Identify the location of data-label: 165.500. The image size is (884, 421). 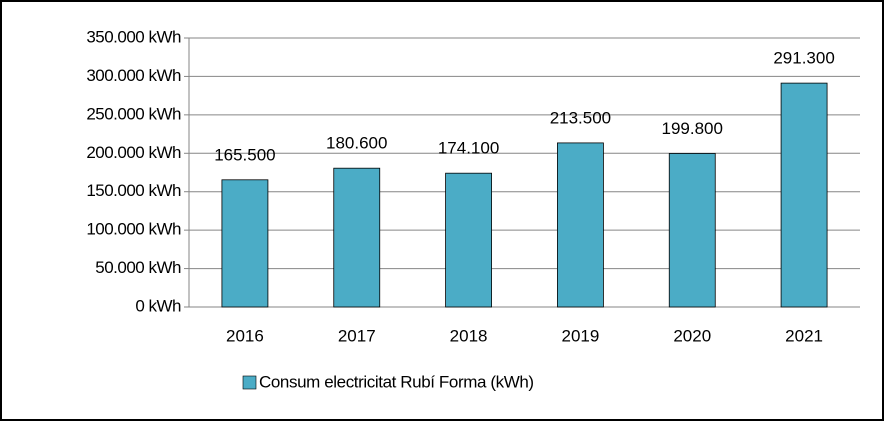
(244, 154).